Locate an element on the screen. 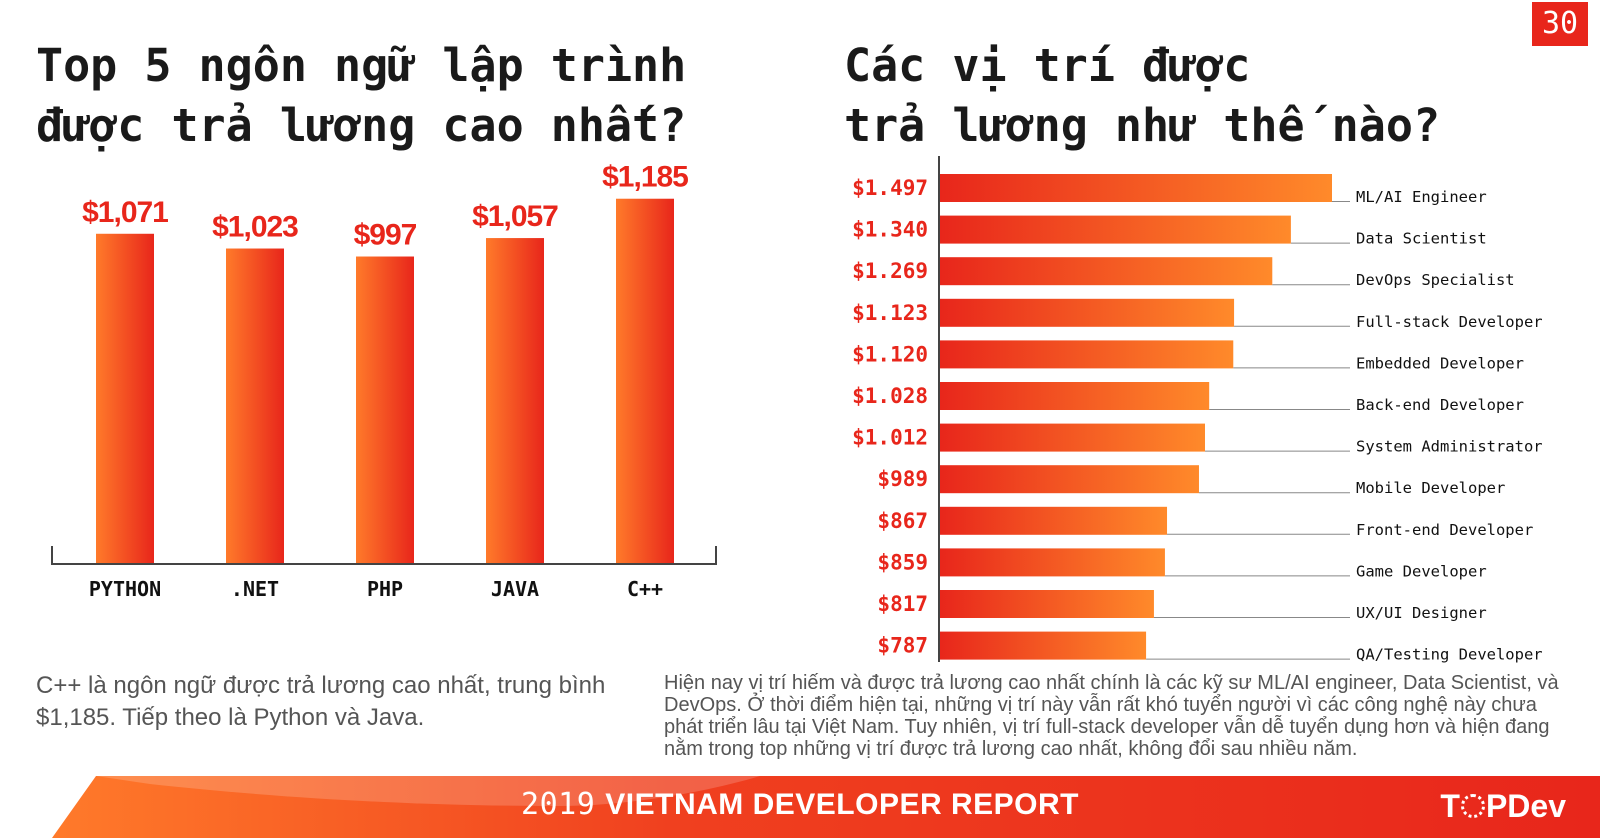 The height and width of the screenshot is (838, 1600). value-label: $1.497 is located at coordinates (890, 188).